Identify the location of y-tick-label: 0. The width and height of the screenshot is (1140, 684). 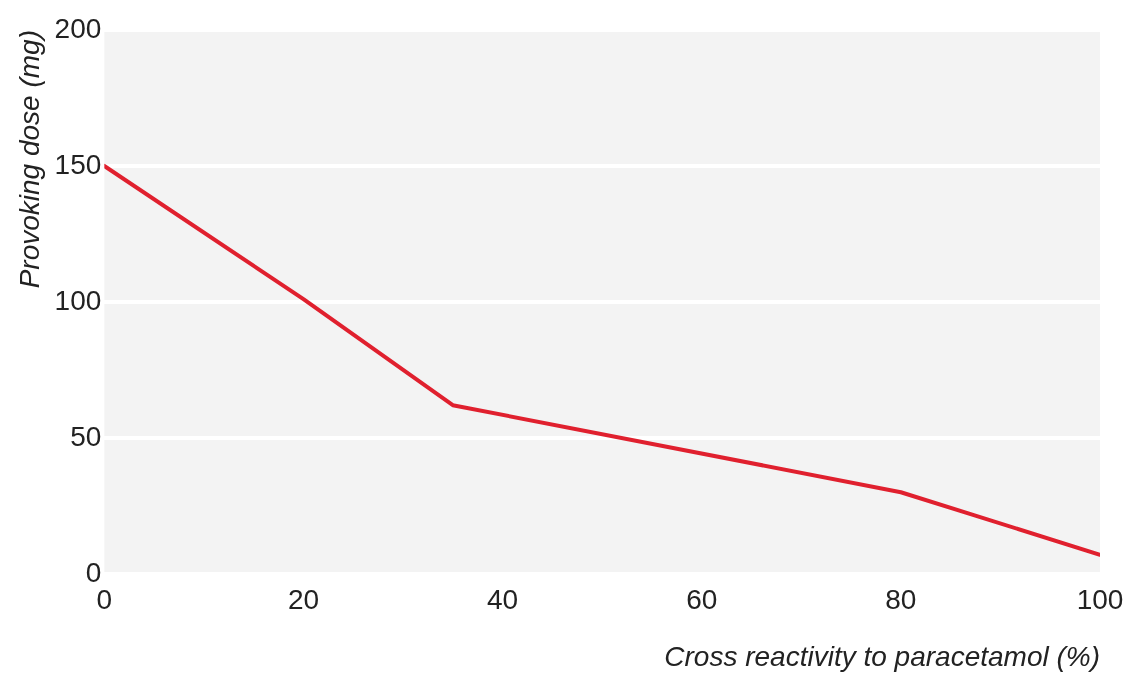
(93, 572).